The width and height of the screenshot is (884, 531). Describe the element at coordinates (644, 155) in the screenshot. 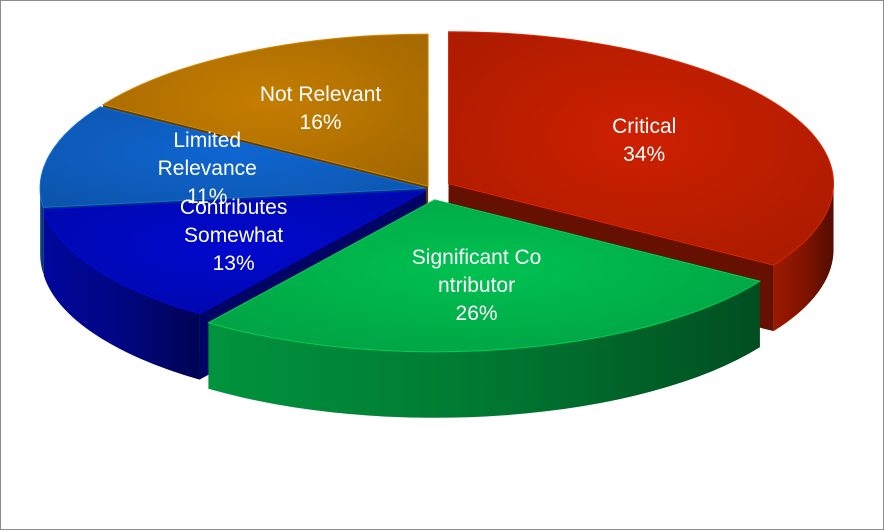

I see `slice-percent: 34%` at that location.